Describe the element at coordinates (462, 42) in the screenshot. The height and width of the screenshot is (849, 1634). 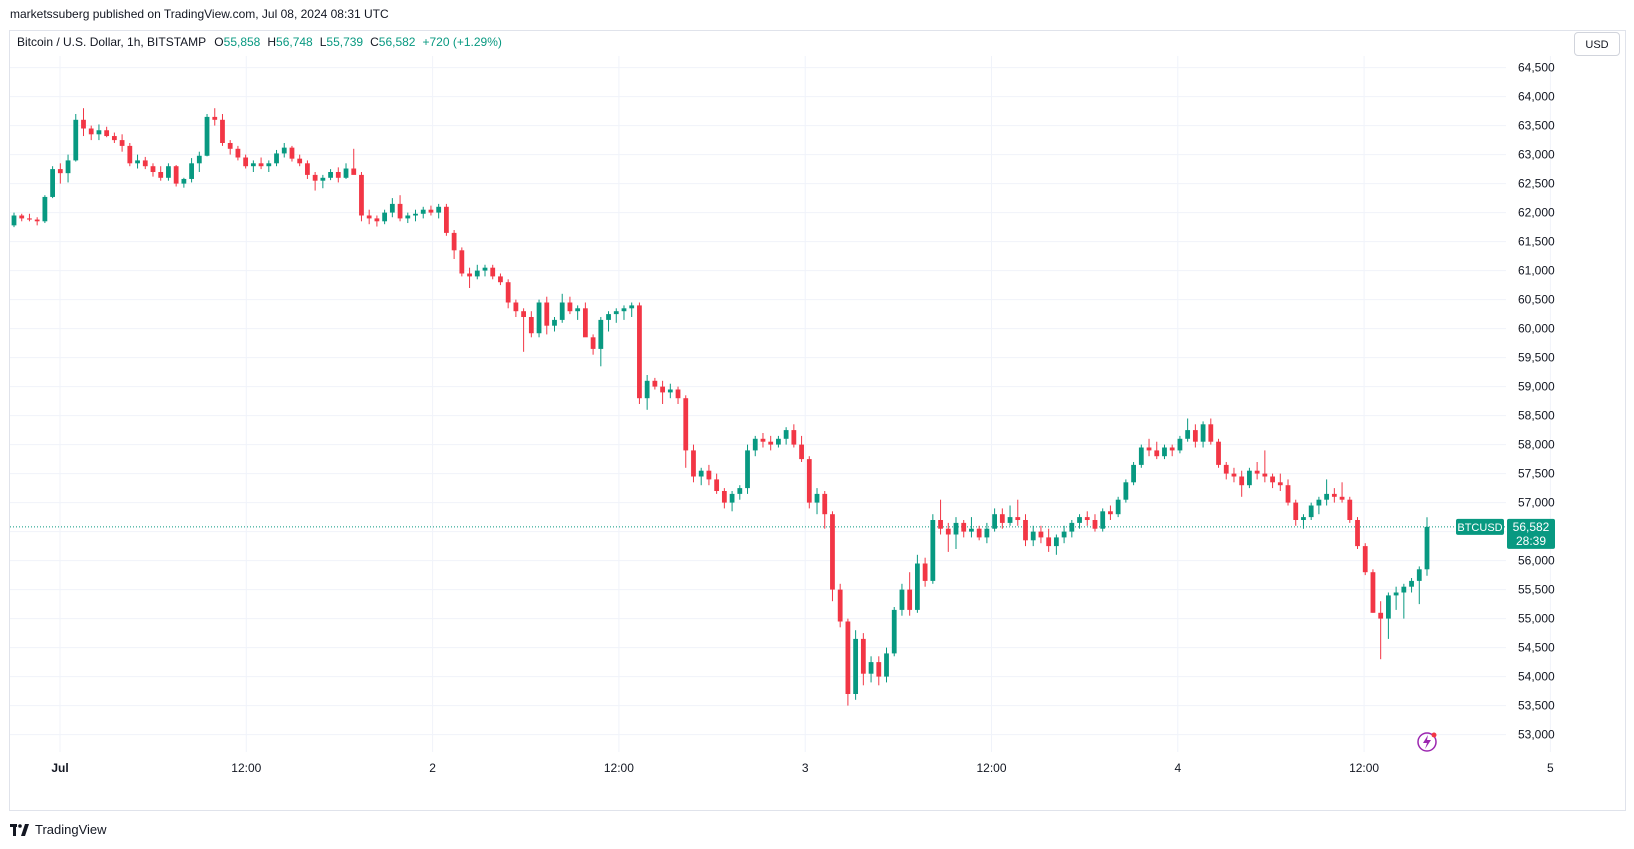
I see `change-value: +720 (+1.29%)` at that location.